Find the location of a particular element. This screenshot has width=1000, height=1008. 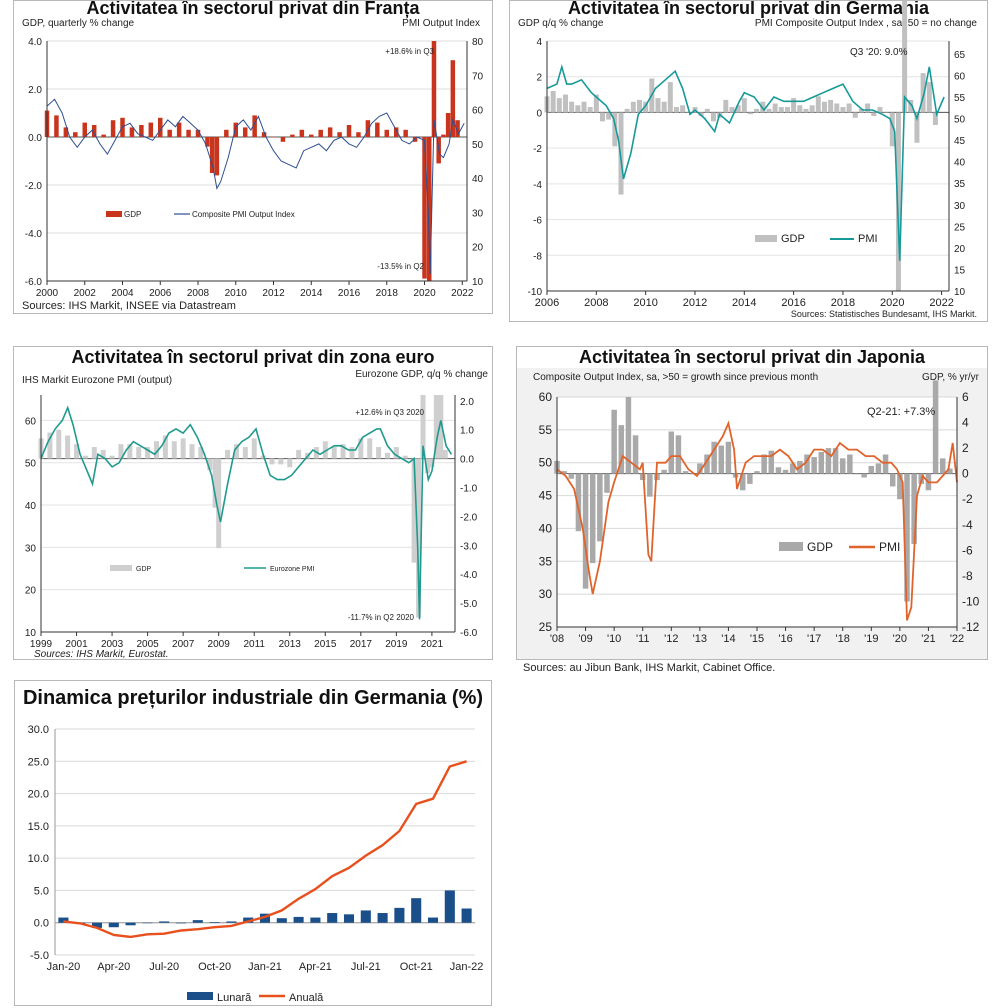

x-tick-label: 2018 is located at coordinates (387, 293).